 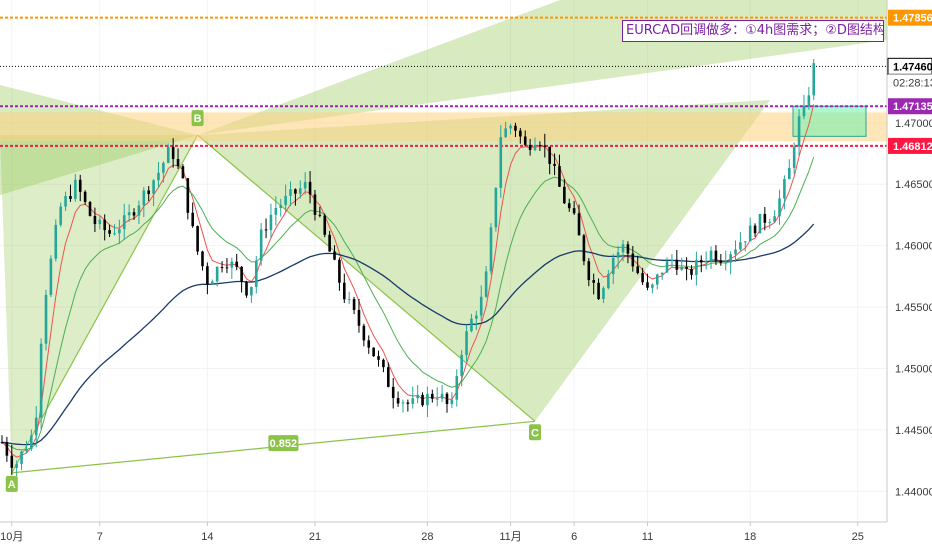 What do you see at coordinates (207, 537) in the screenshot?
I see `x-tick-label: 14` at bounding box center [207, 537].